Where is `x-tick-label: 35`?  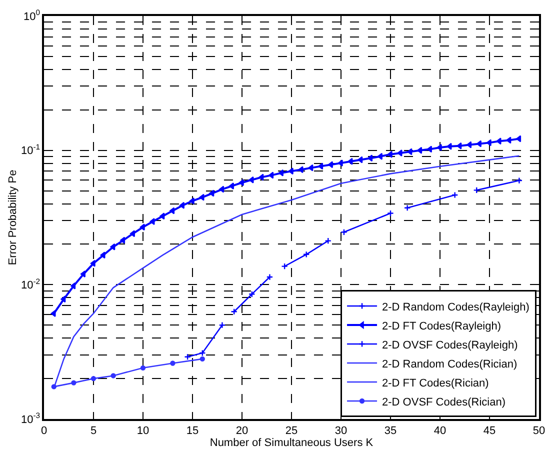 x-tick-label: 35 is located at coordinates (390, 430).